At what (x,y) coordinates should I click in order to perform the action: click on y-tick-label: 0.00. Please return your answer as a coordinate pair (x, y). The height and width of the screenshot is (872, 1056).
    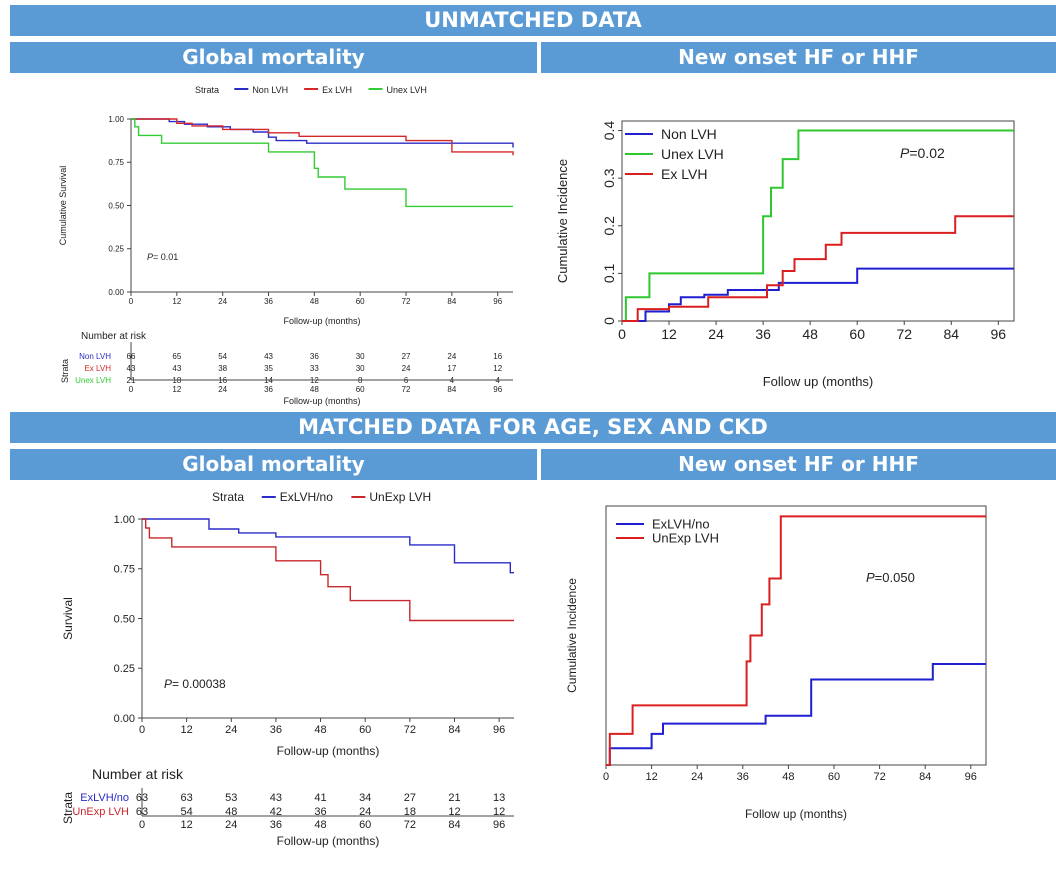
    Looking at the image, I should click on (116, 292).